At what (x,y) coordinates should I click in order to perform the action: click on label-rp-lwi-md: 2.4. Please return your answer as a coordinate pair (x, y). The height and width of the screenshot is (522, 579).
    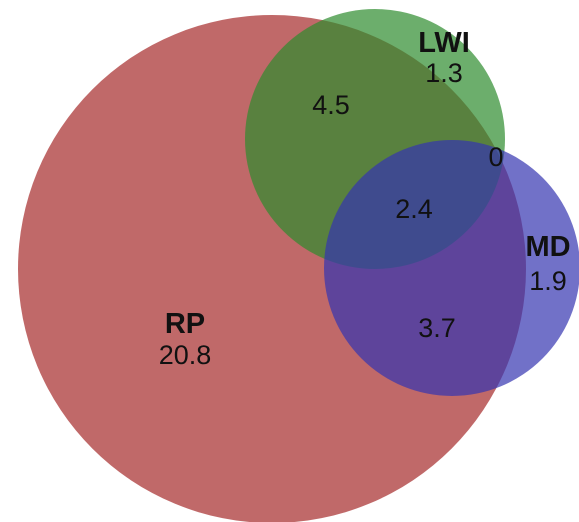
    Looking at the image, I should click on (414, 209).